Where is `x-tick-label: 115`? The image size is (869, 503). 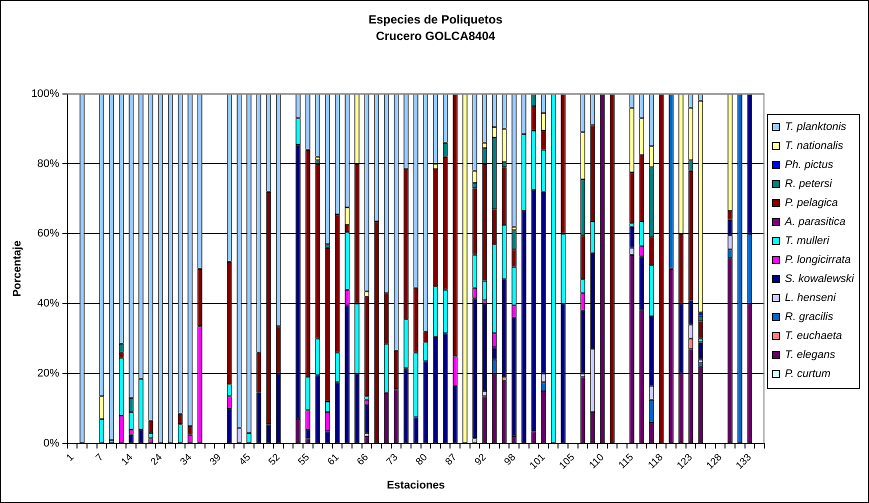
x-tick-label: 115 is located at coordinates (626, 462).